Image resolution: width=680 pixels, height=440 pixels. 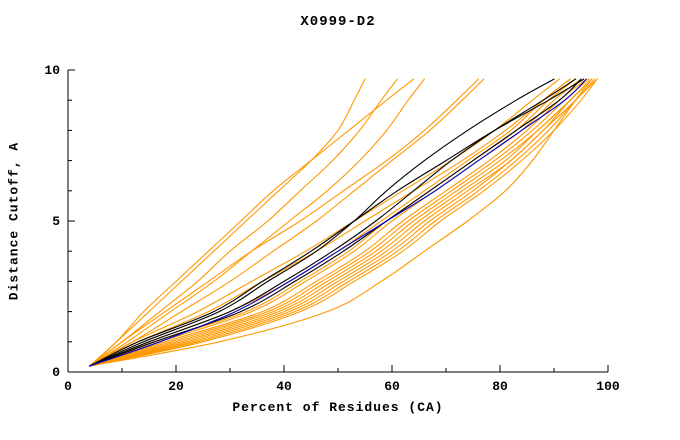 What do you see at coordinates (56, 221) in the screenshot?
I see `y-tick-label: 5` at bounding box center [56, 221].